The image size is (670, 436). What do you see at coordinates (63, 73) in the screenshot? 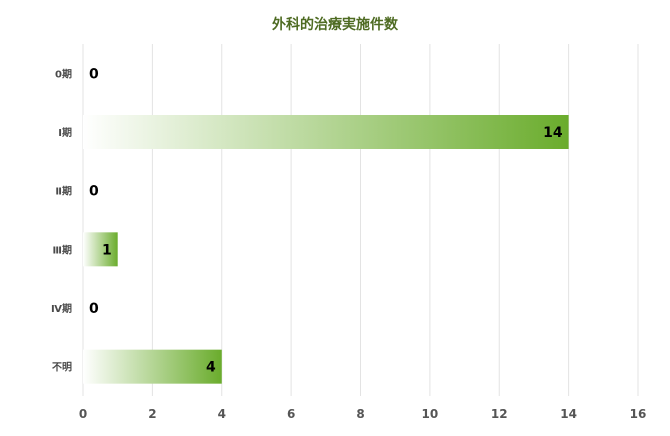
I see `category-label: 0期` at bounding box center [63, 73].